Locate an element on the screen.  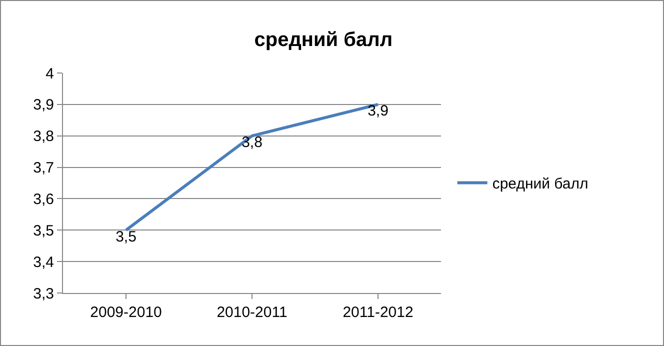
x-tick-label: 2009-2010 is located at coordinates (126, 312).